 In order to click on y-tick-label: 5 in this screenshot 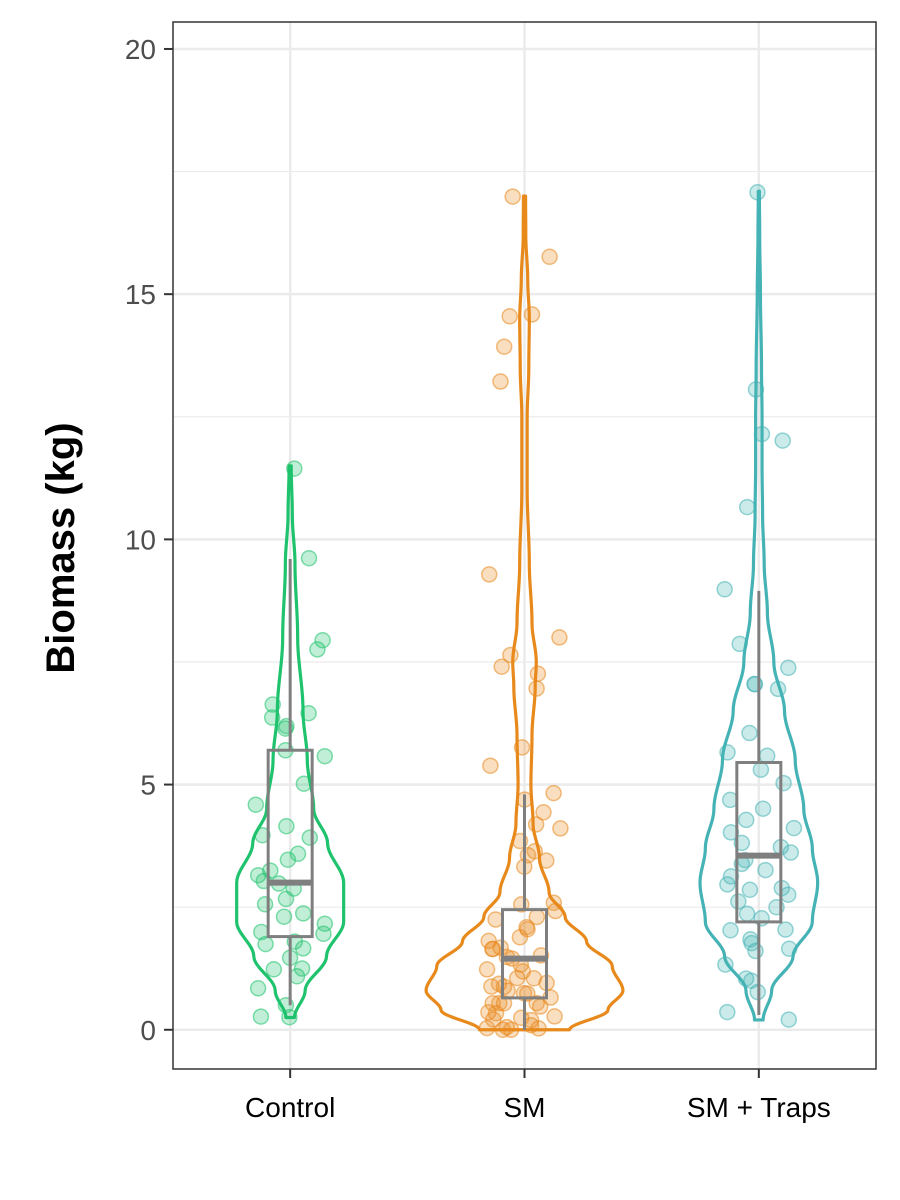, I will do `click(148, 785)`.